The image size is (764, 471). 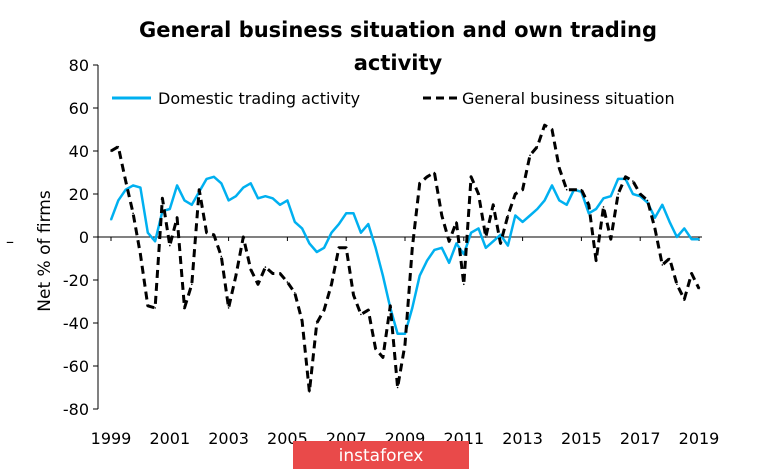 What do you see at coordinates (568, 98) in the screenshot?
I see `legend-label-general: General business situation` at bounding box center [568, 98].